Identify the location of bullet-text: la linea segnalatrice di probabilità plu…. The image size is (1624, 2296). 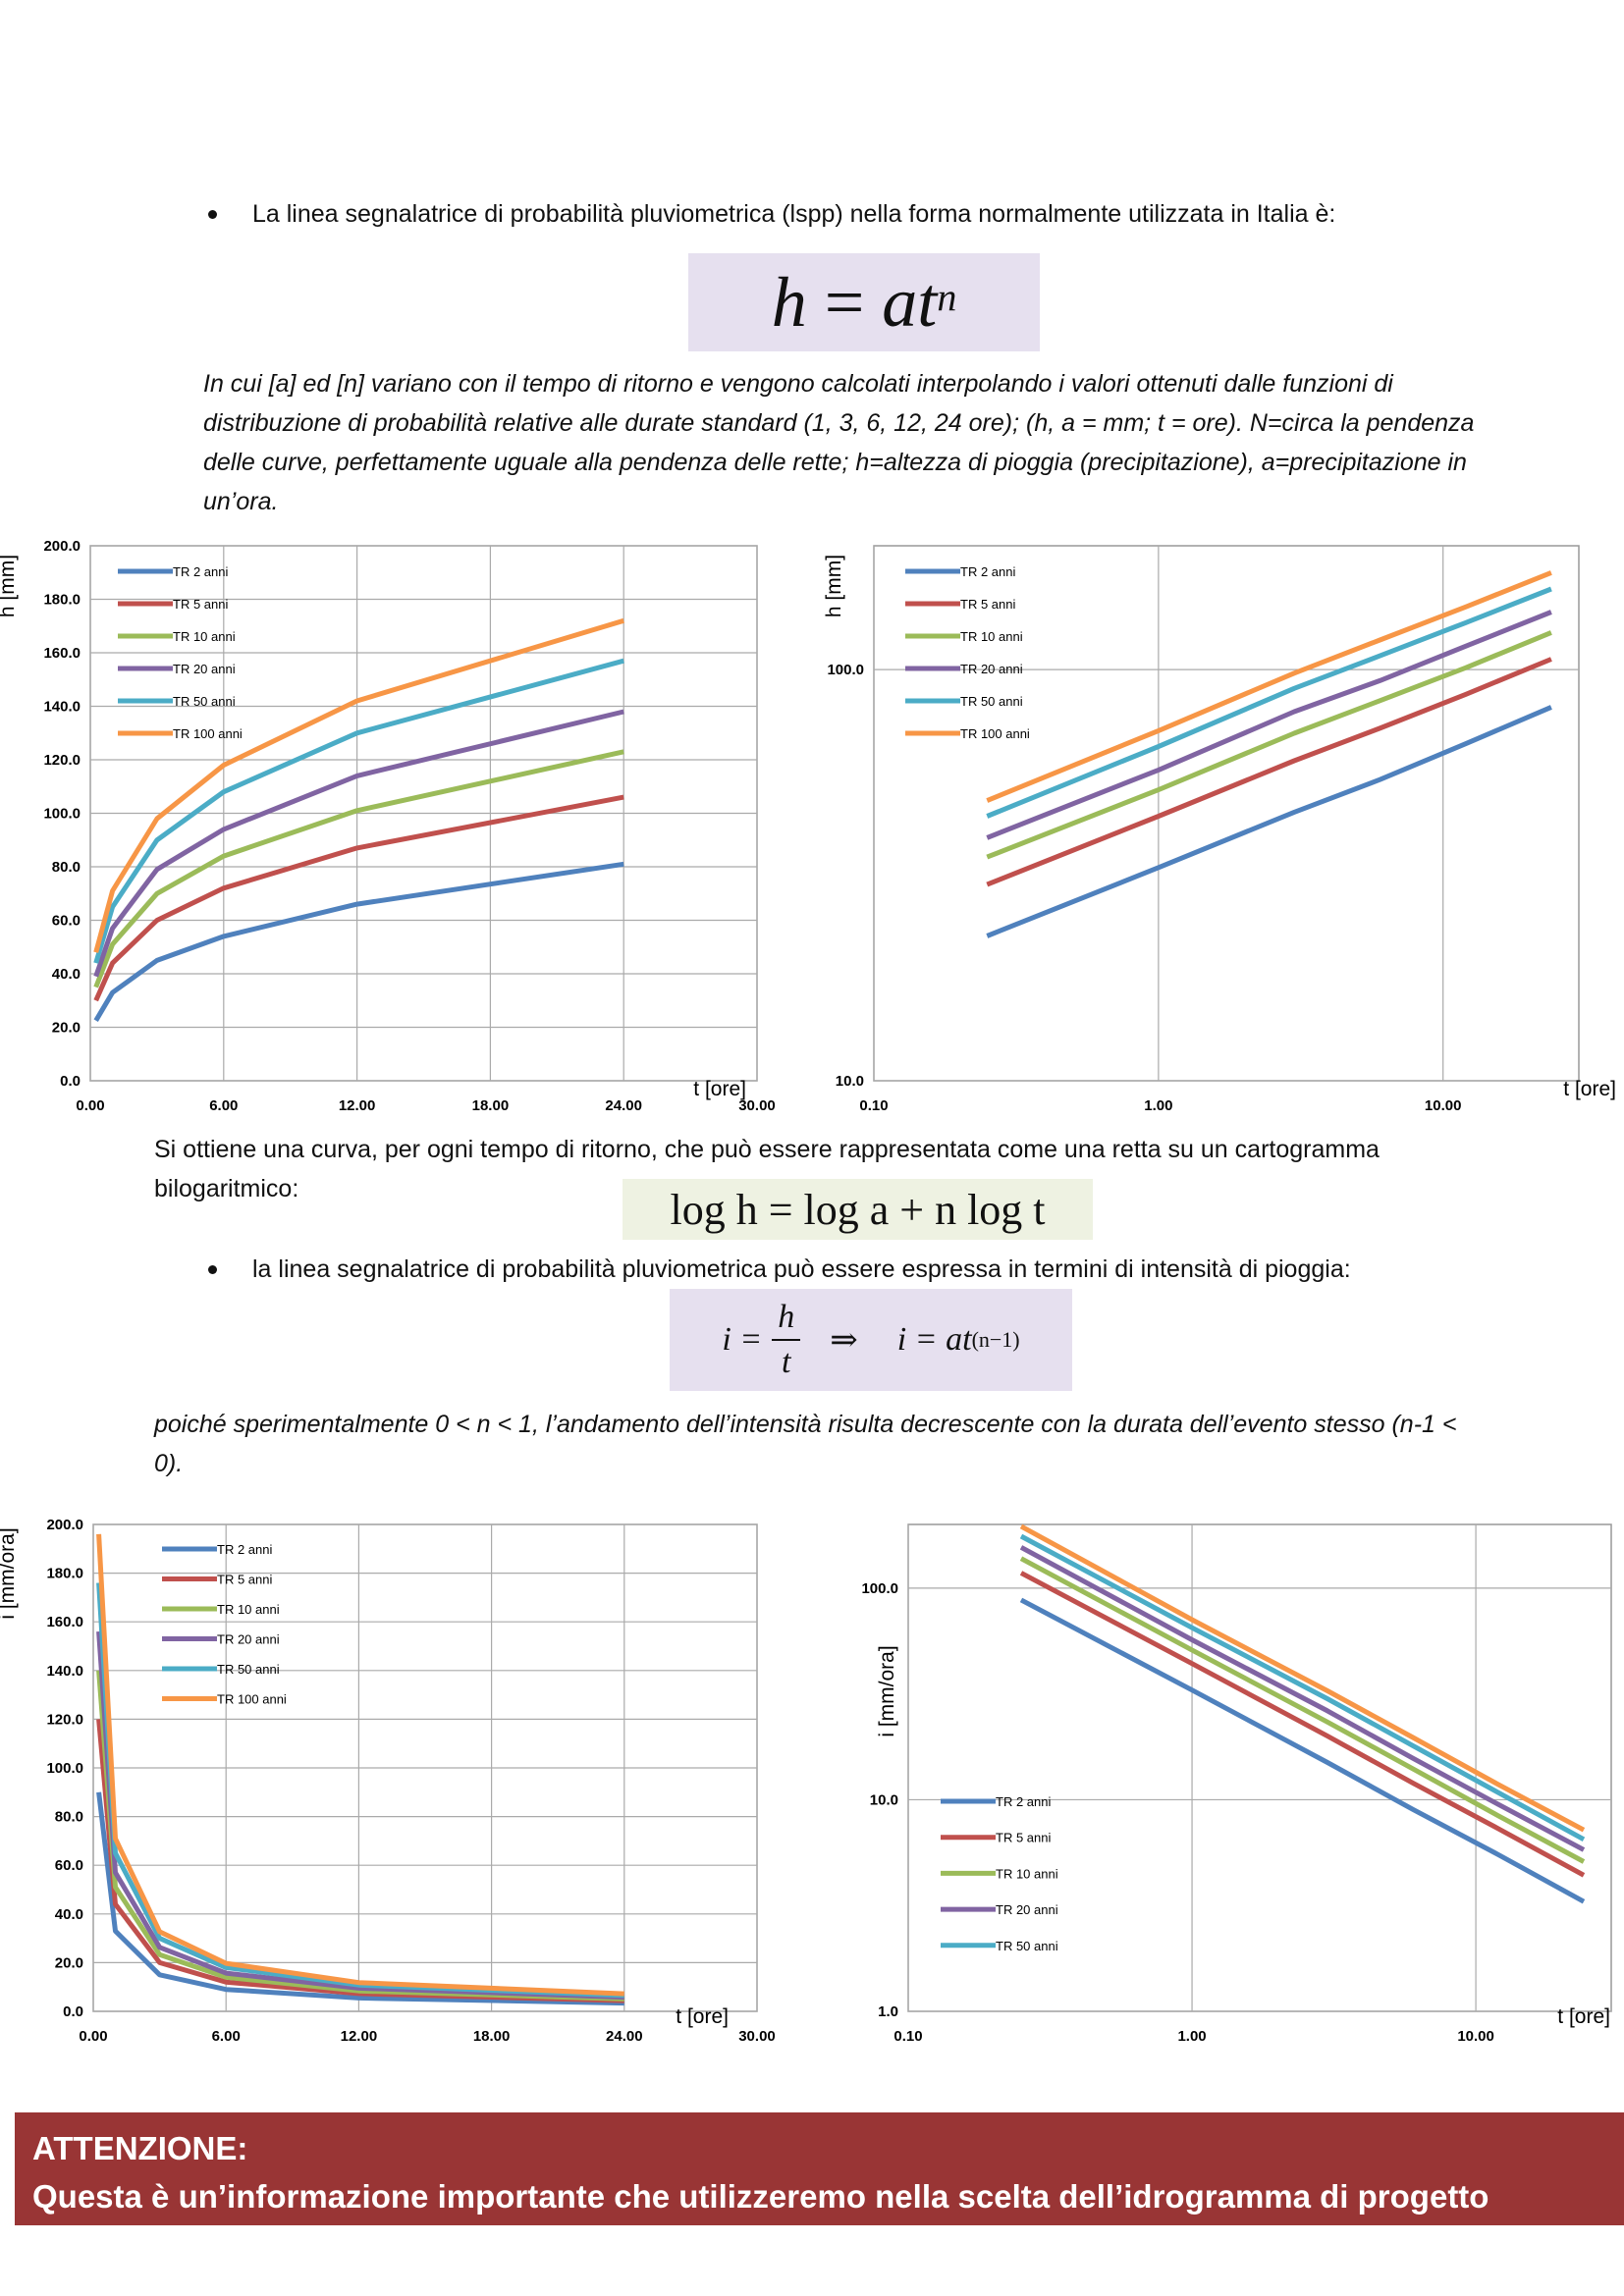
(801, 1269).